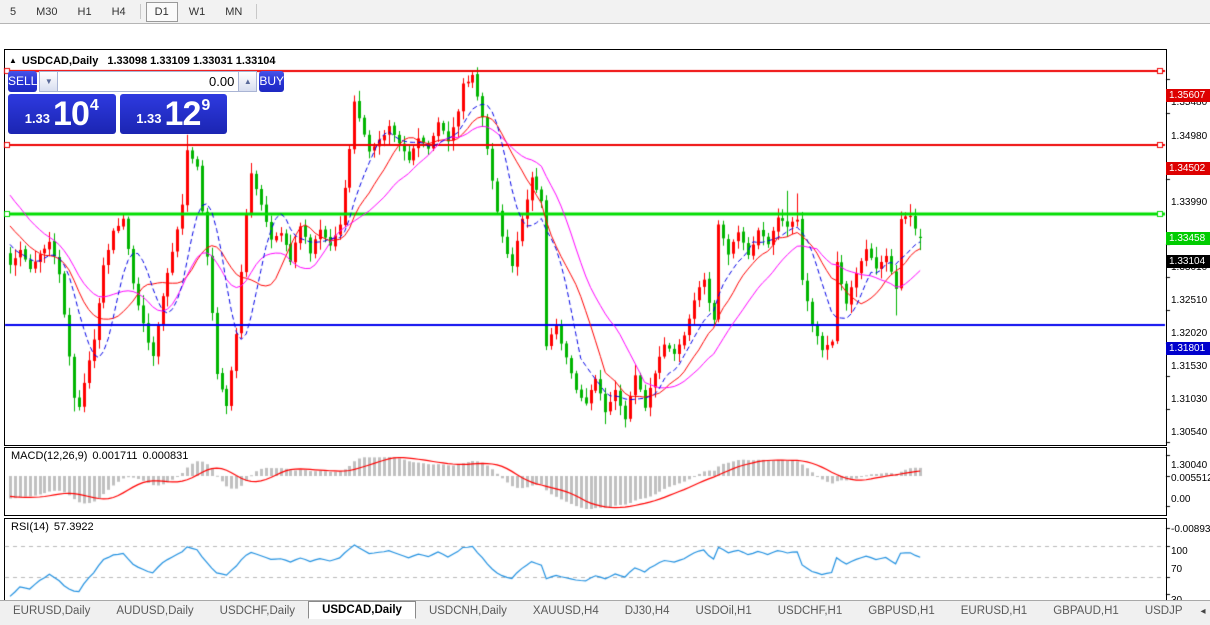 The width and height of the screenshot is (1210, 625). What do you see at coordinates (197, 11) in the screenshot?
I see `timeframe-button-w1: W1` at bounding box center [197, 11].